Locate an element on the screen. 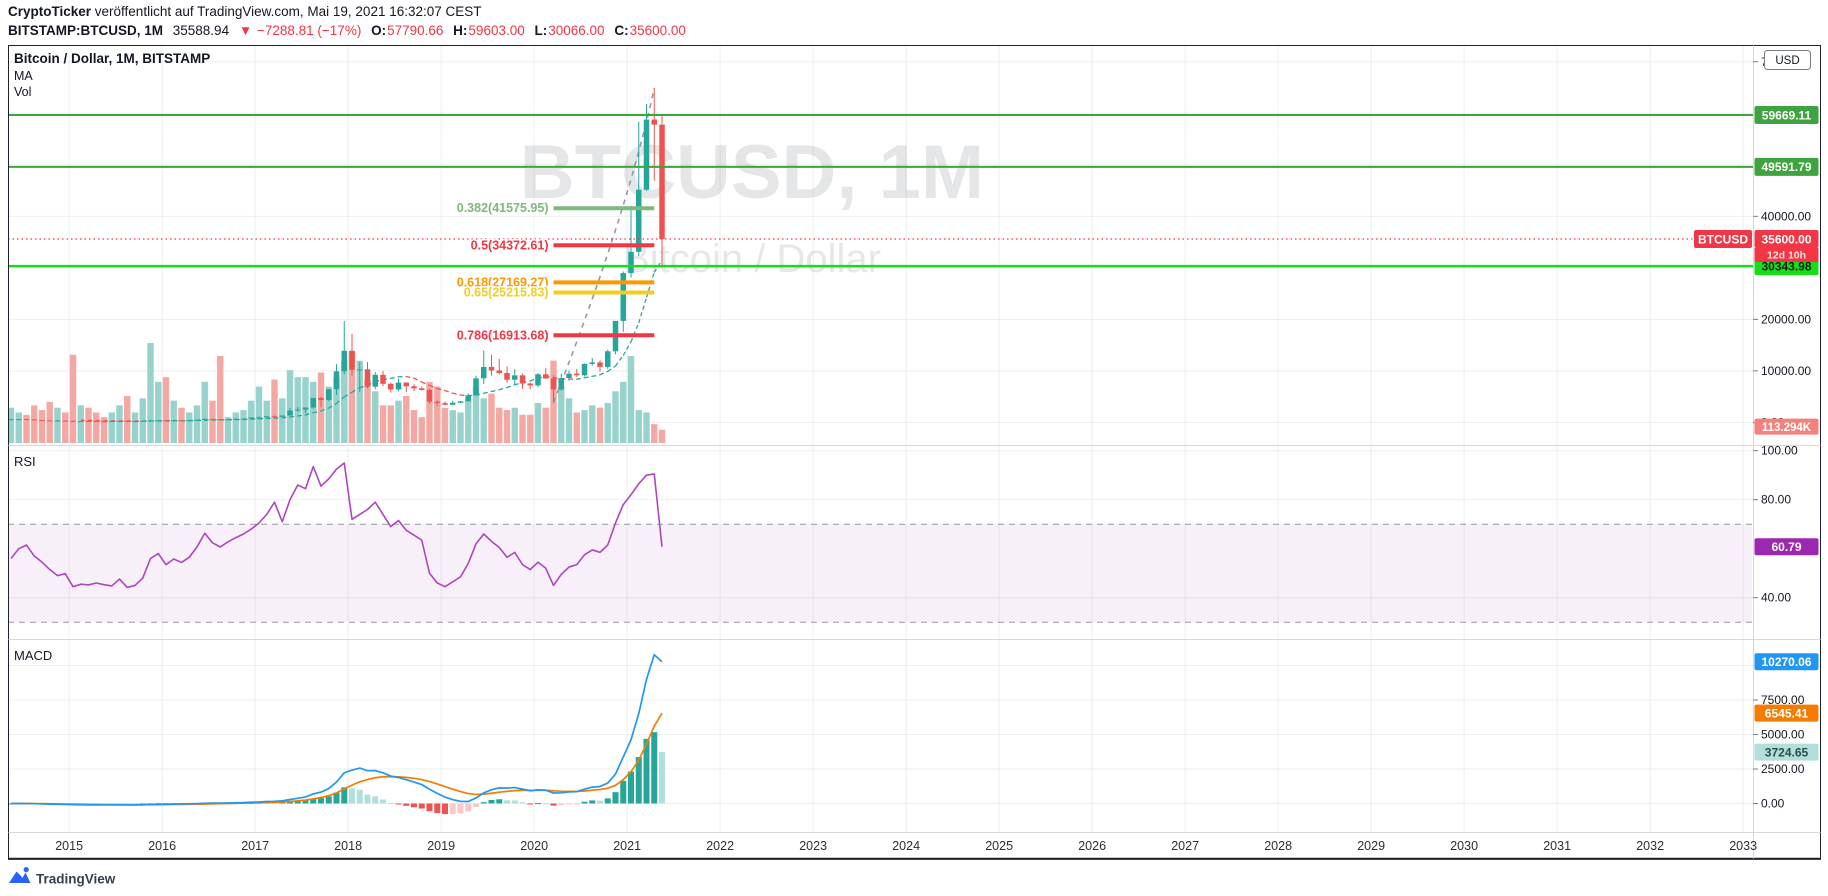  tradingview-logo: TradingView is located at coordinates (62, 877).